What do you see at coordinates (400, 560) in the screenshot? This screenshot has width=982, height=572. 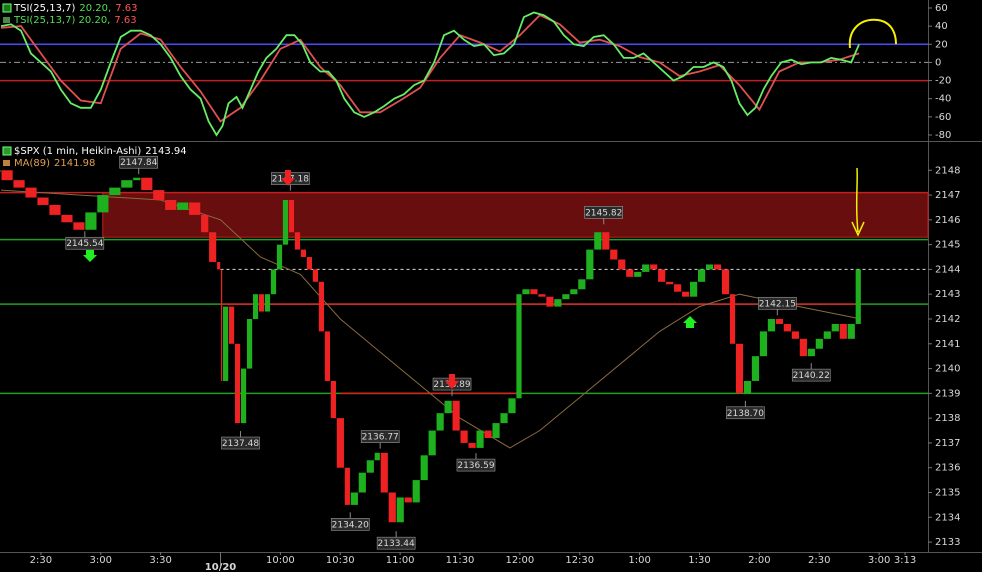 I see `x-tick-label: 11:00` at bounding box center [400, 560].